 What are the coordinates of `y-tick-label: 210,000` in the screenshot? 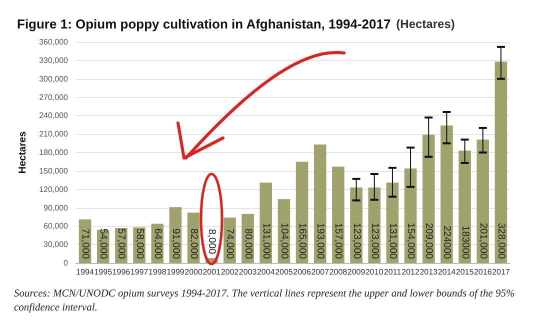 It's located at (54, 134).